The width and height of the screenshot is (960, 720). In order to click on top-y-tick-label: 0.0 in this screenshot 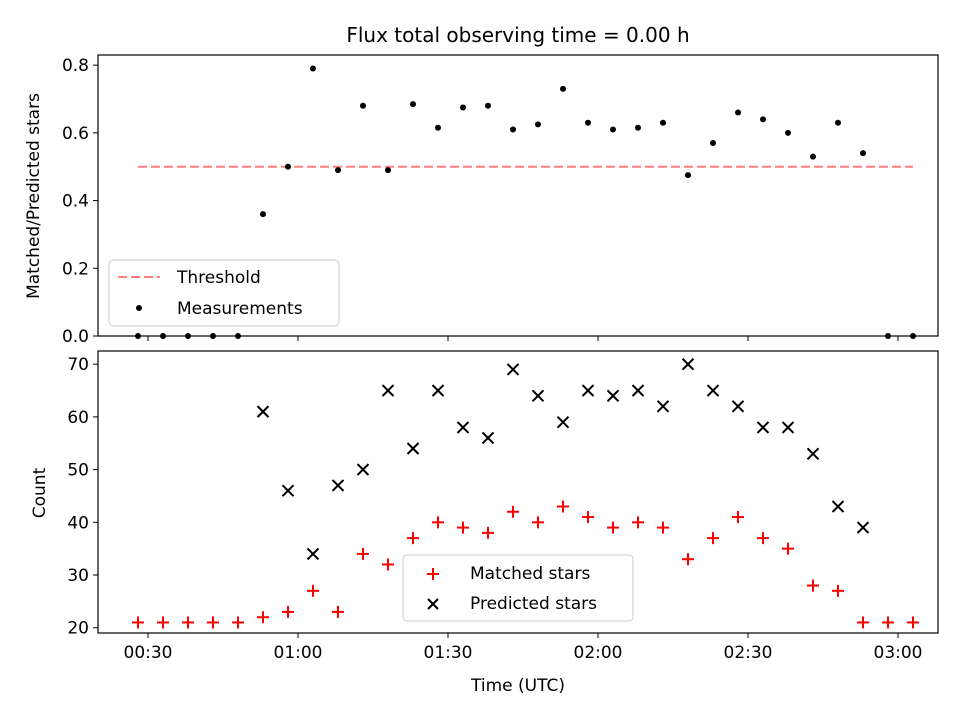, I will do `click(75, 337)`.